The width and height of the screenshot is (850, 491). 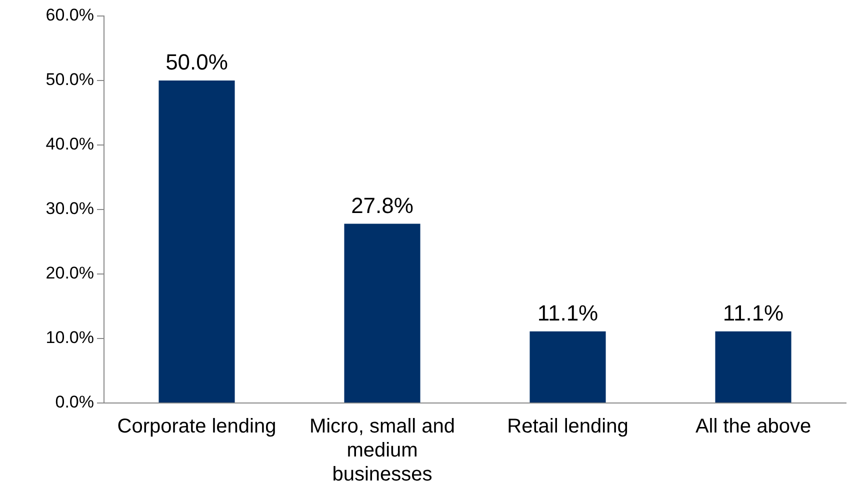 What do you see at coordinates (196, 427) in the screenshot?
I see `x-tick-label: Corporate lending` at bounding box center [196, 427].